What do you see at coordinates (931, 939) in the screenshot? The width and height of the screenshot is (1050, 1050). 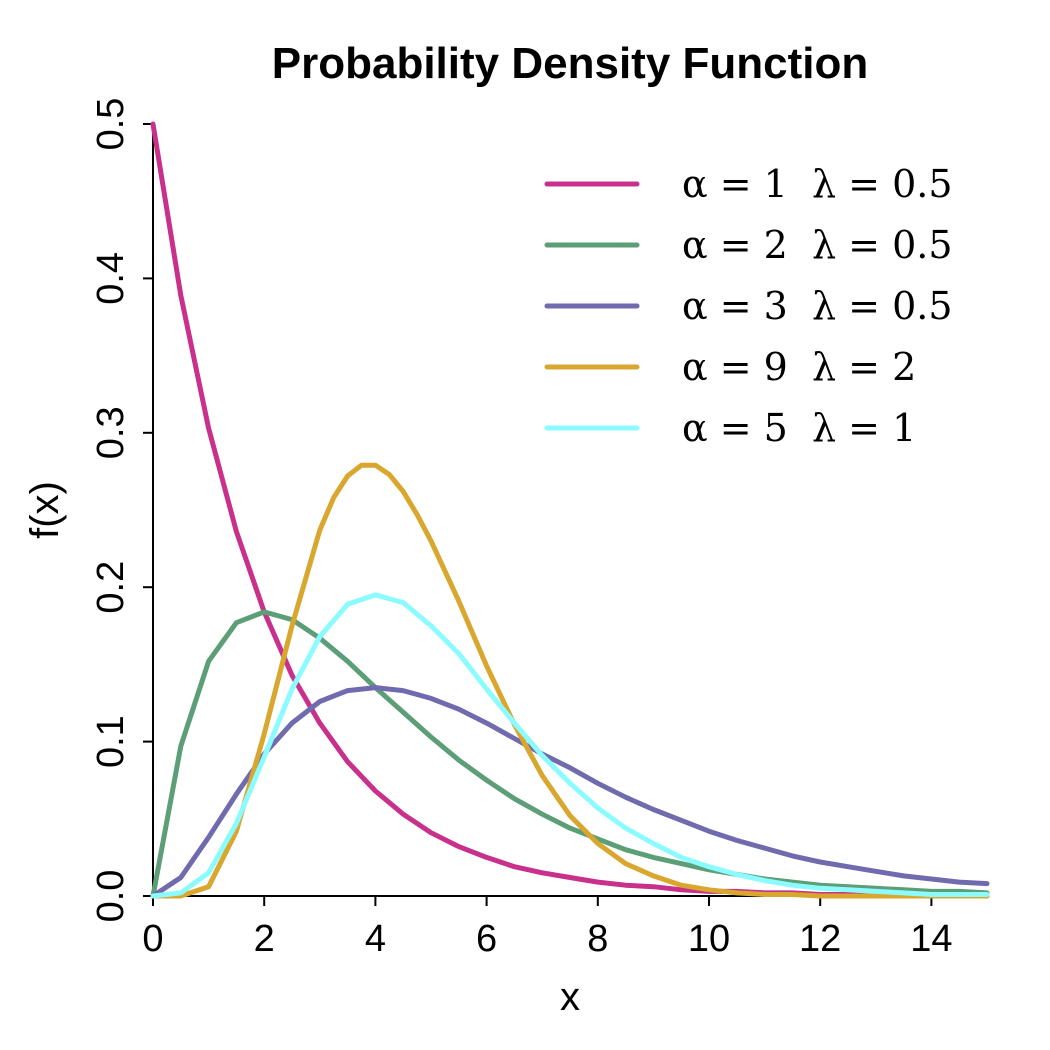 I see `x-tick-label: 14` at bounding box center [931, 939].